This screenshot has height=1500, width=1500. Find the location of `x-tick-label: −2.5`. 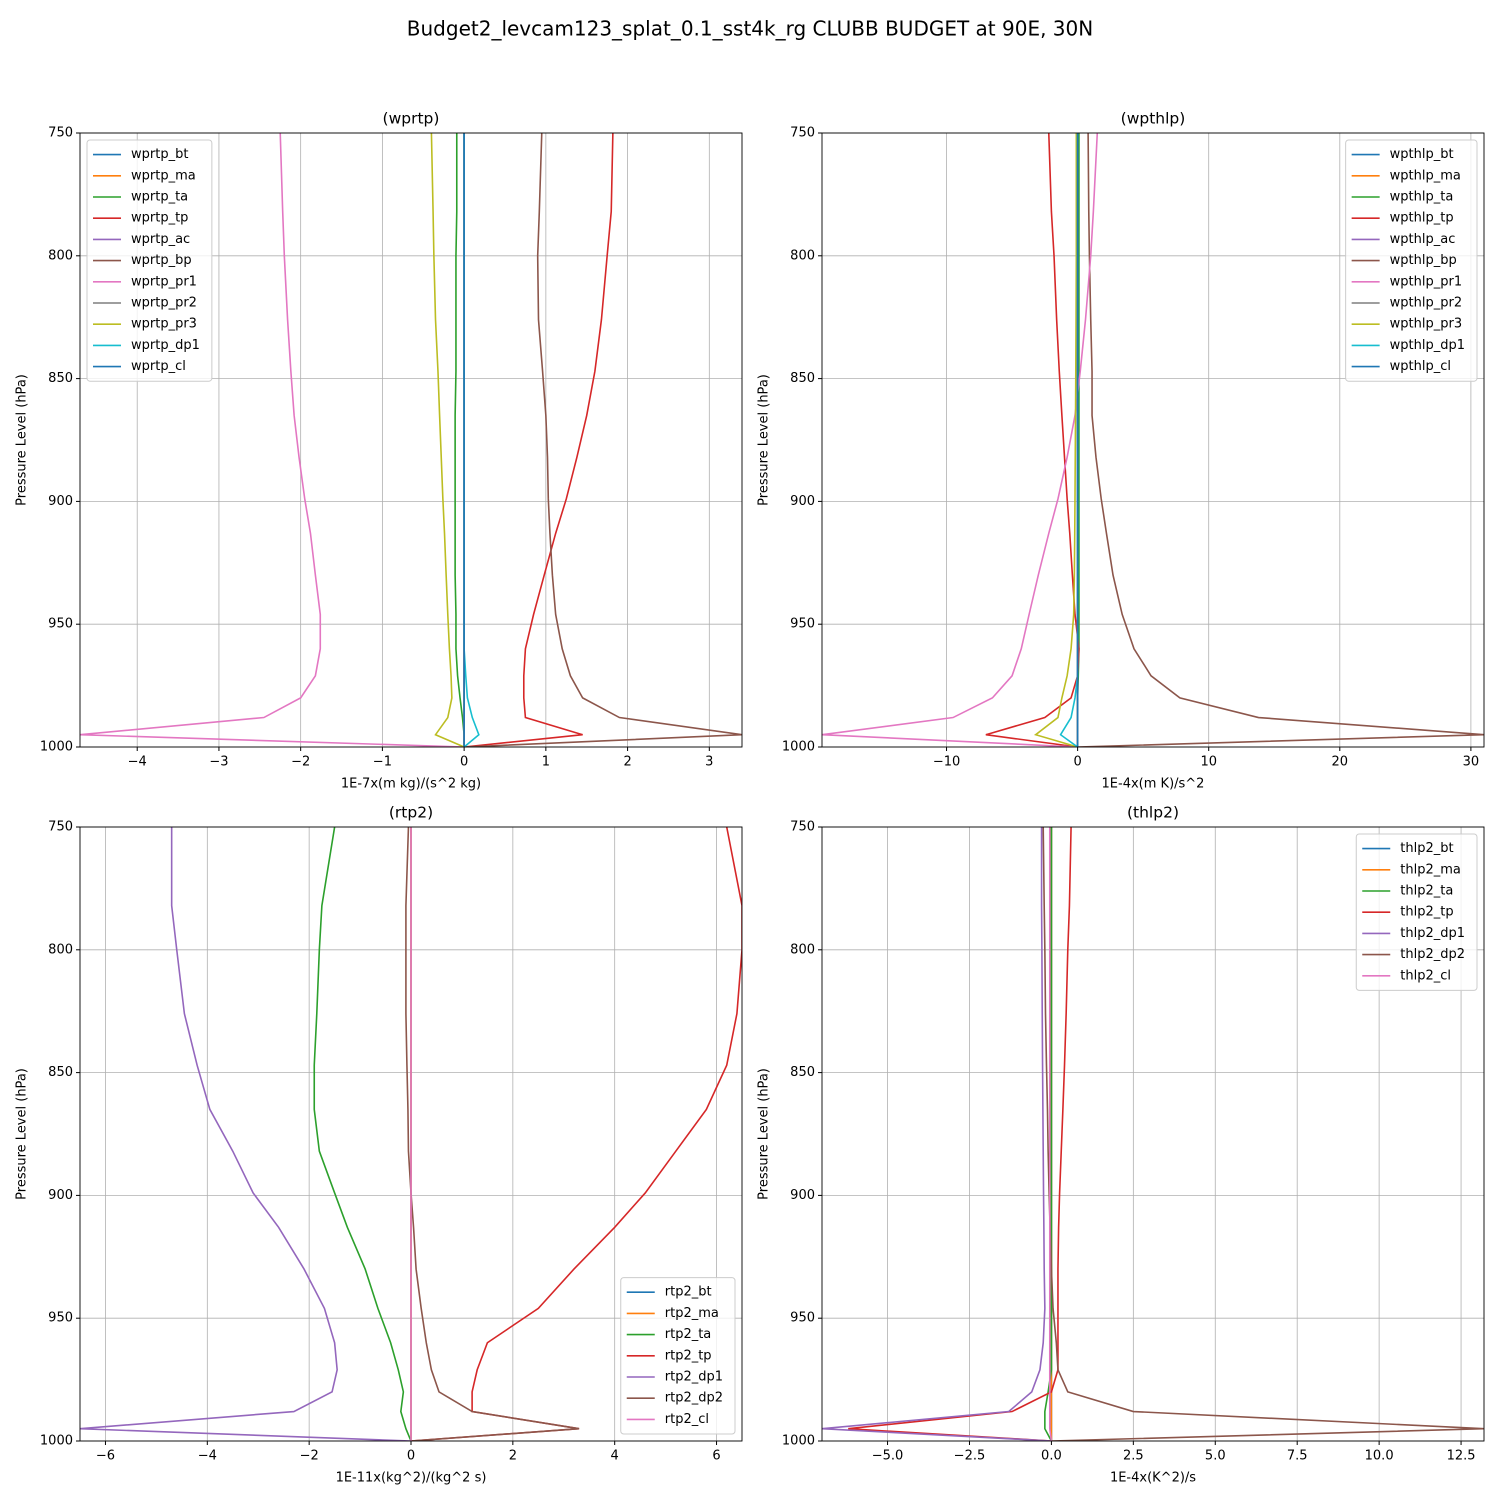

x-tick-label: −2.5 is located at coordinates (970, 1456).